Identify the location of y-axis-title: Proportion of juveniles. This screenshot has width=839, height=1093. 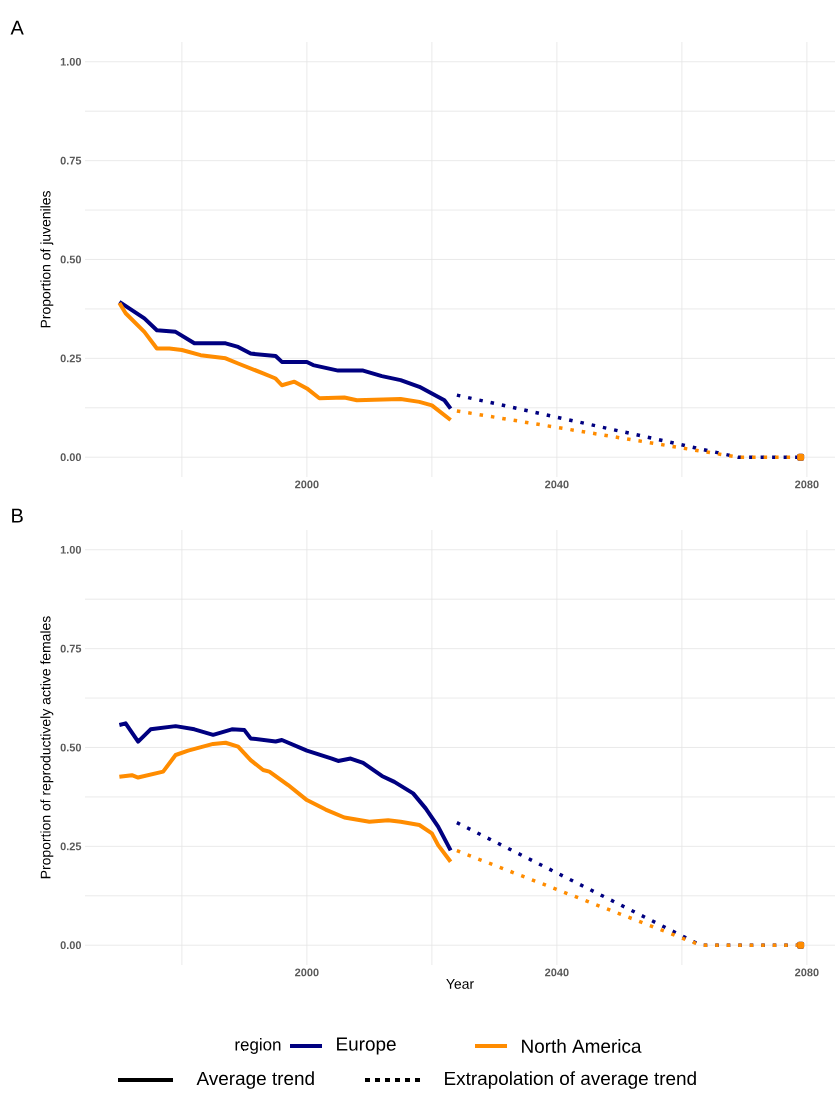
(47, 259).